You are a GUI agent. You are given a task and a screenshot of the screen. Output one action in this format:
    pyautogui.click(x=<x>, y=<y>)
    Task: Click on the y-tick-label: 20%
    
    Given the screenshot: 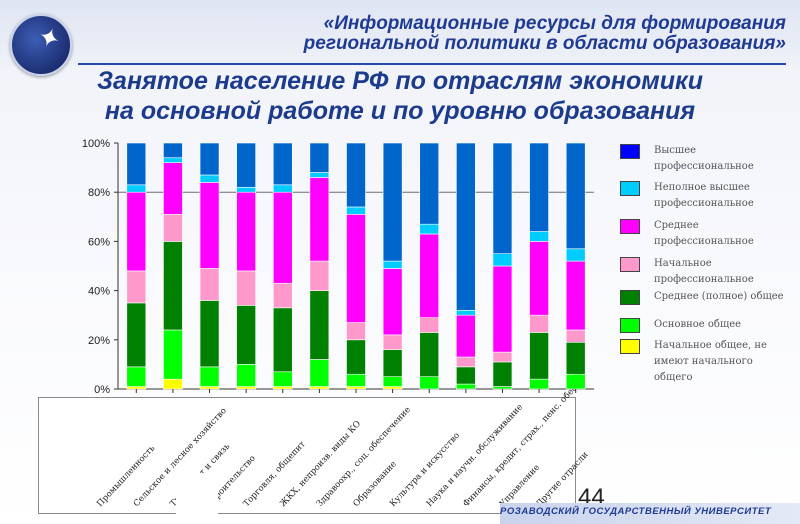 What is the action you would take?
    pyautogui.click(x=99, y=341)
    